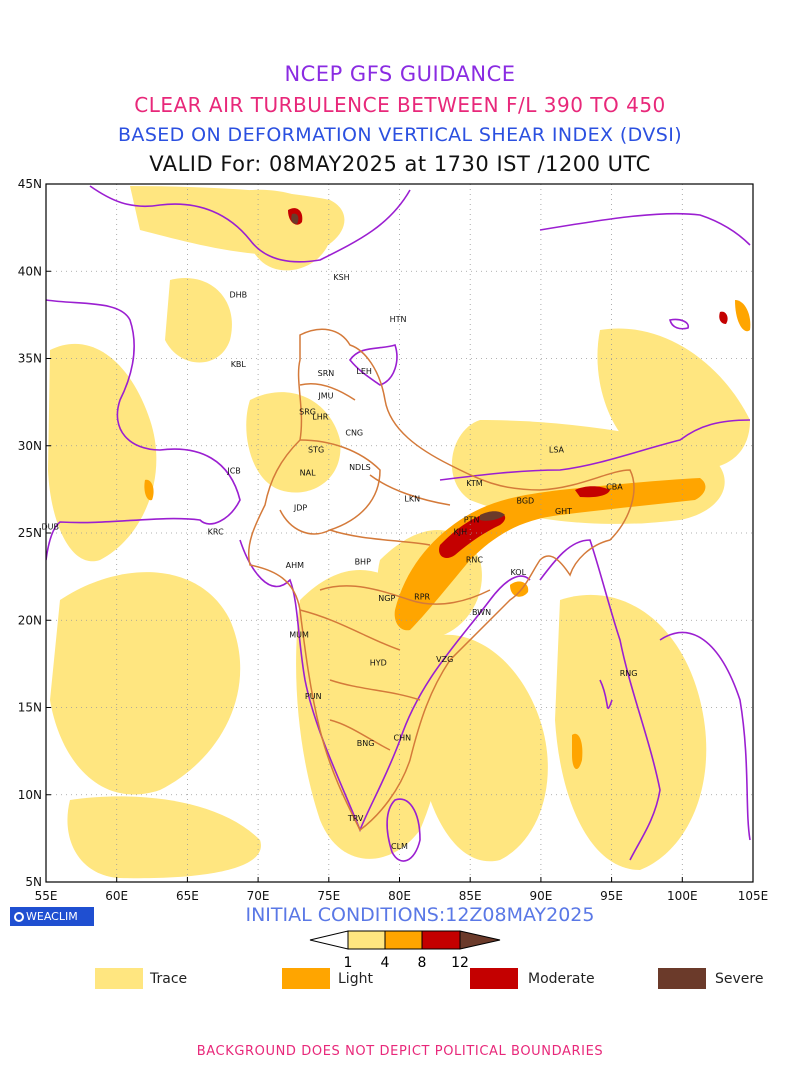  What do you see at coordinates (116, 896) in the screenshot?
I see `lon-tick-label: 60E` at bounding box center [116, 896].